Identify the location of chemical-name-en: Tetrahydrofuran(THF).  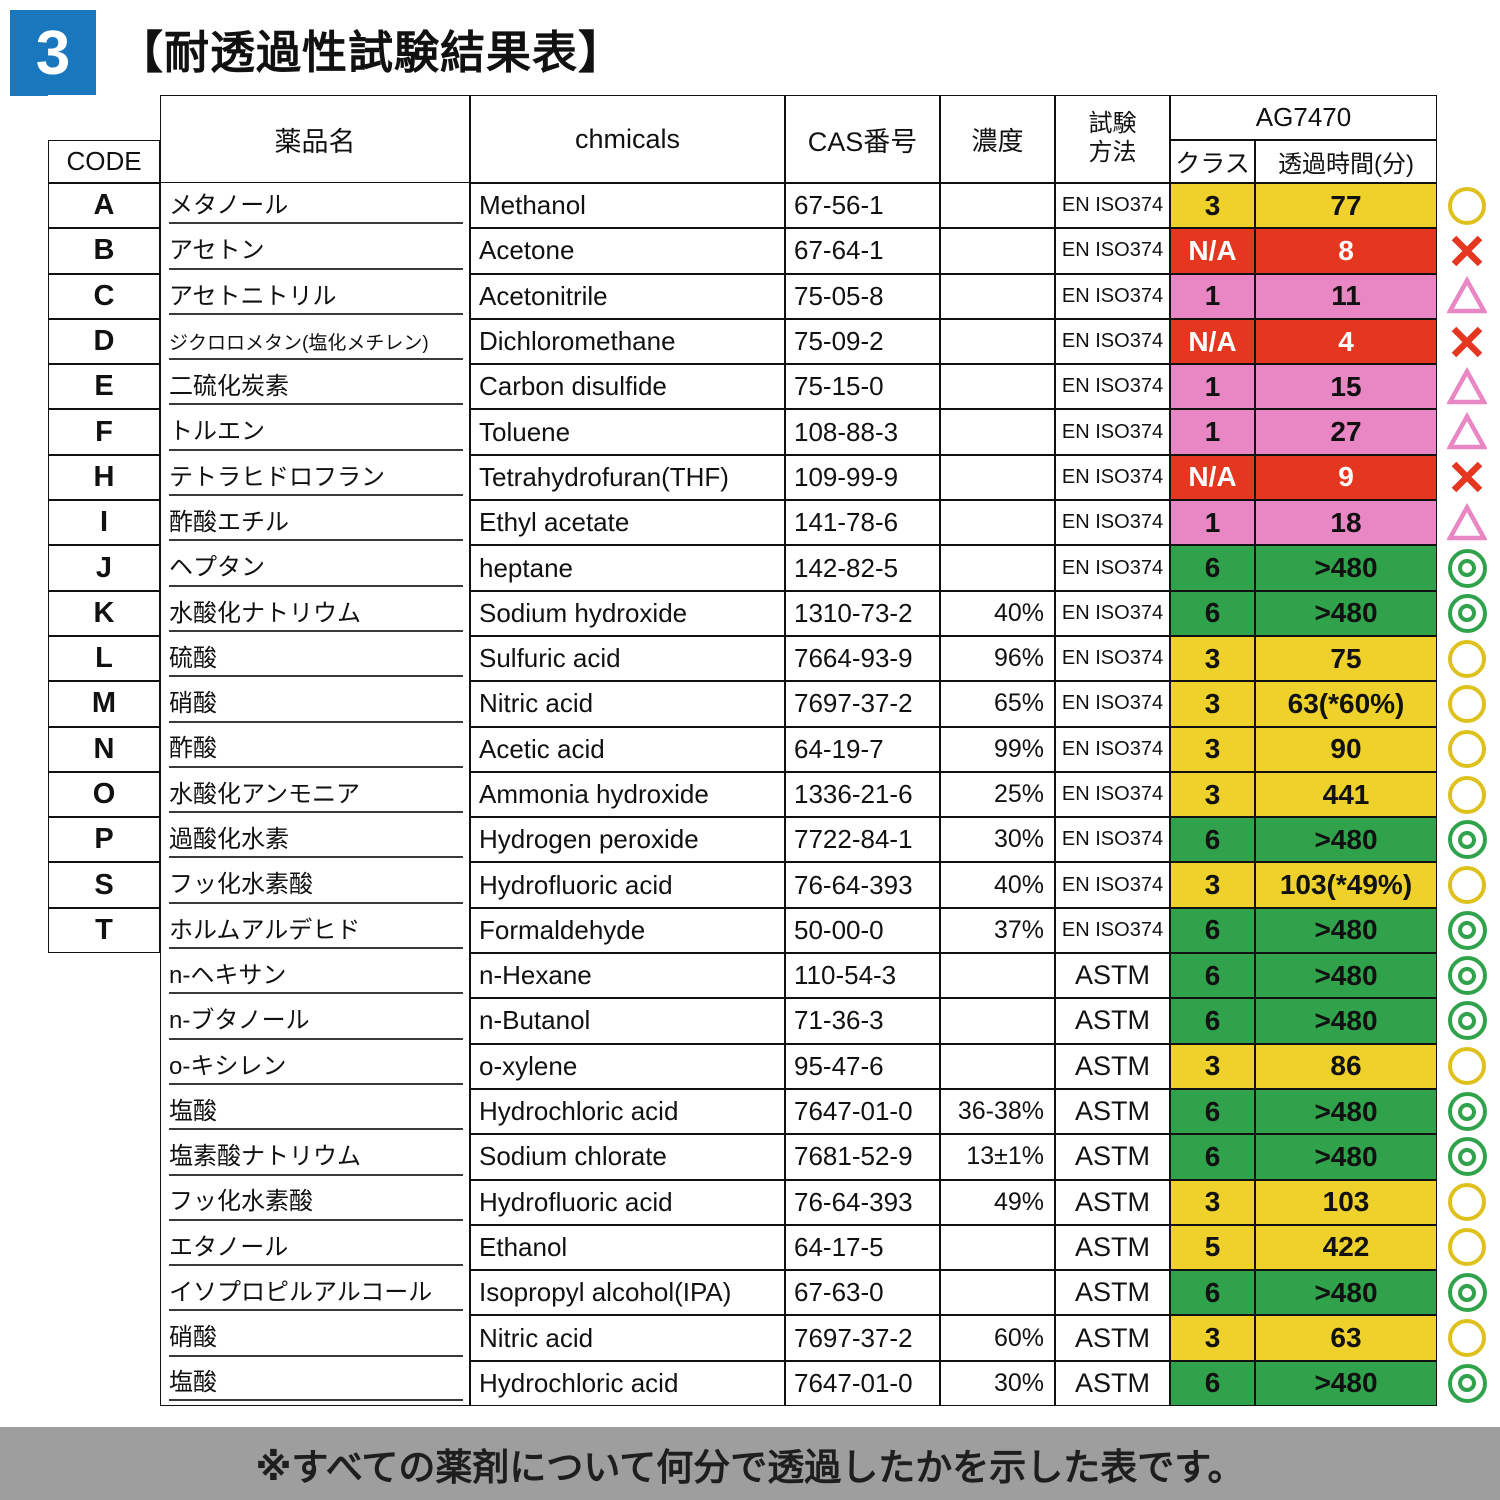
(627, 477).